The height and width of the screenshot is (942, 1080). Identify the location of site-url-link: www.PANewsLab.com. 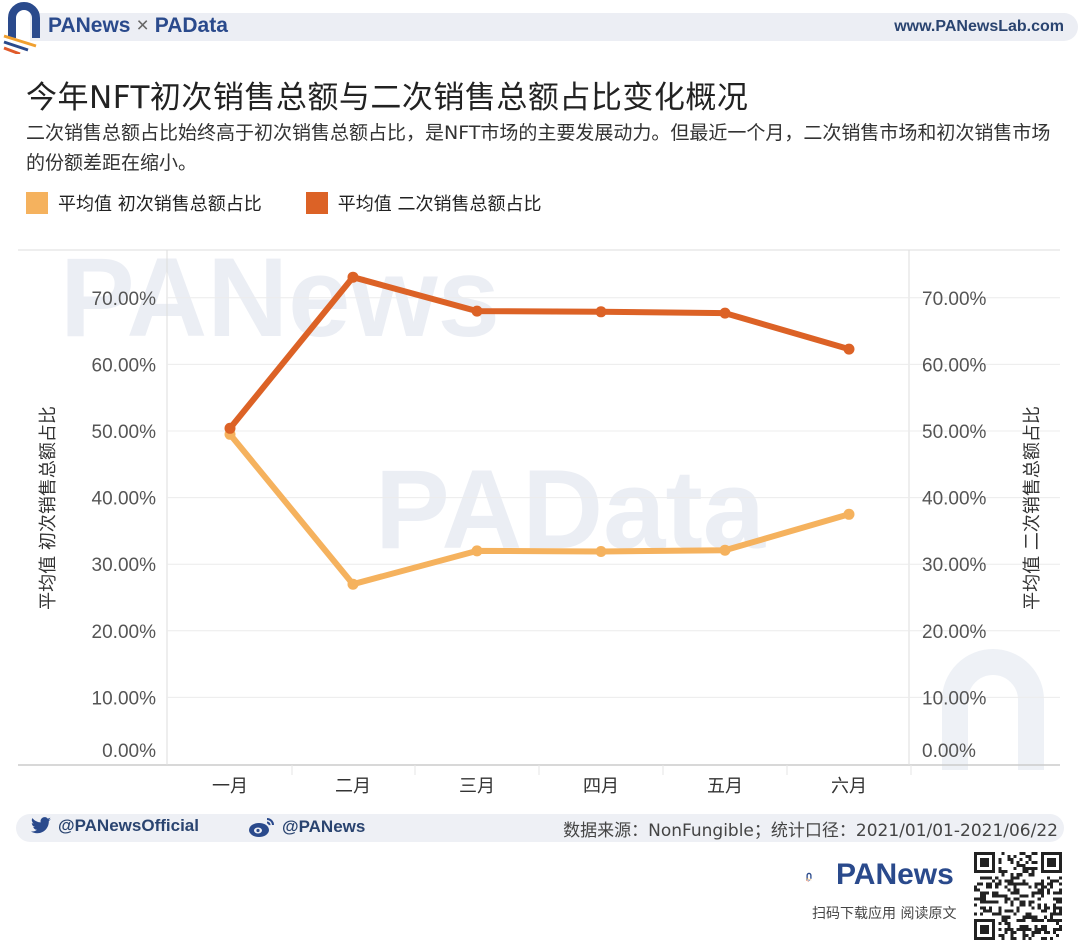
(979, 26).